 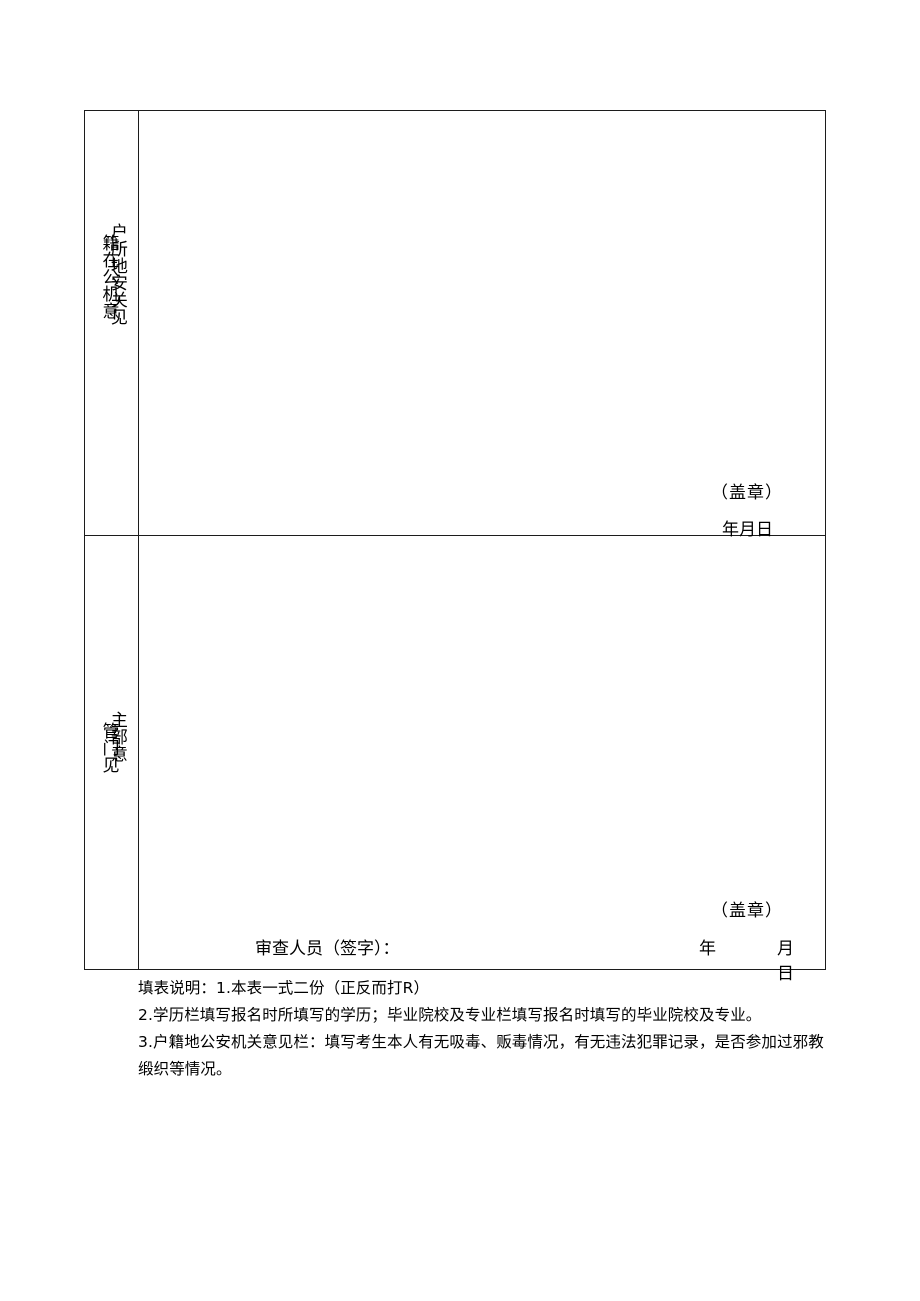 I want to click on department-opinion-label-column-right: 主部意, so click(x=116, y=736).